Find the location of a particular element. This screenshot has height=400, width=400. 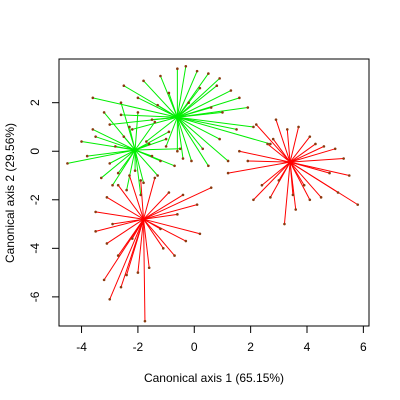

x-tick-label: -4 is located at coordinates (81, 347).